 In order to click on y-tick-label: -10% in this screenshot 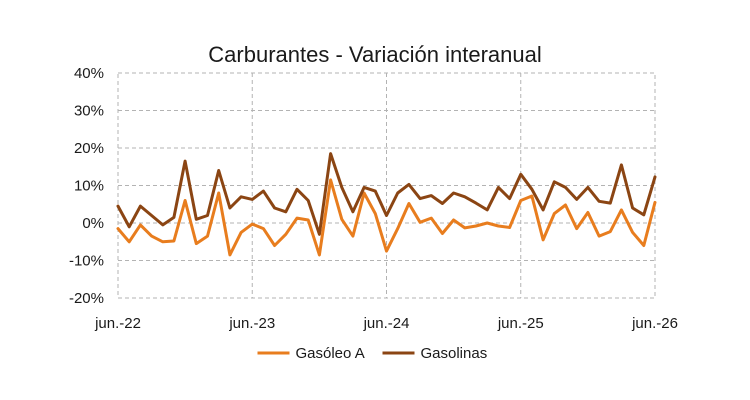, I will do `click(86, 261)`.